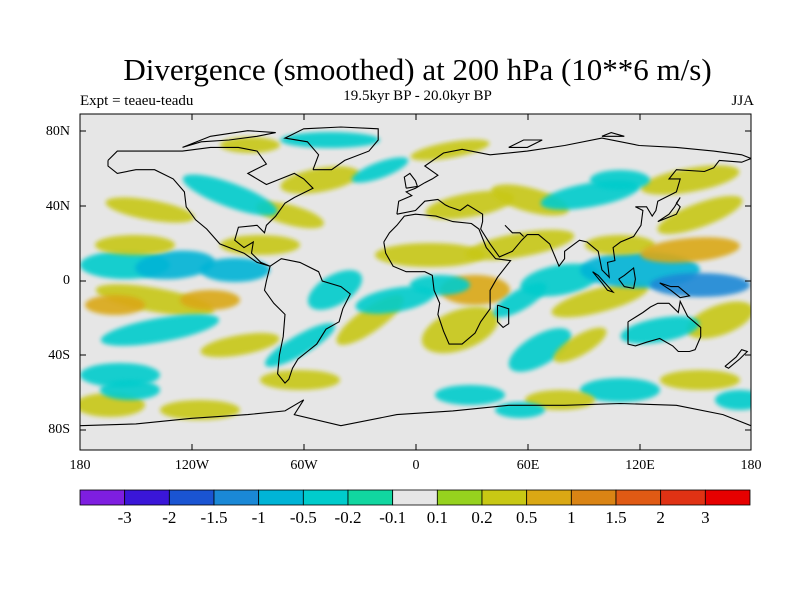  Describe the element at coordinates (742, 101) in the screenshot. I see `season-label: JJA` at that location.